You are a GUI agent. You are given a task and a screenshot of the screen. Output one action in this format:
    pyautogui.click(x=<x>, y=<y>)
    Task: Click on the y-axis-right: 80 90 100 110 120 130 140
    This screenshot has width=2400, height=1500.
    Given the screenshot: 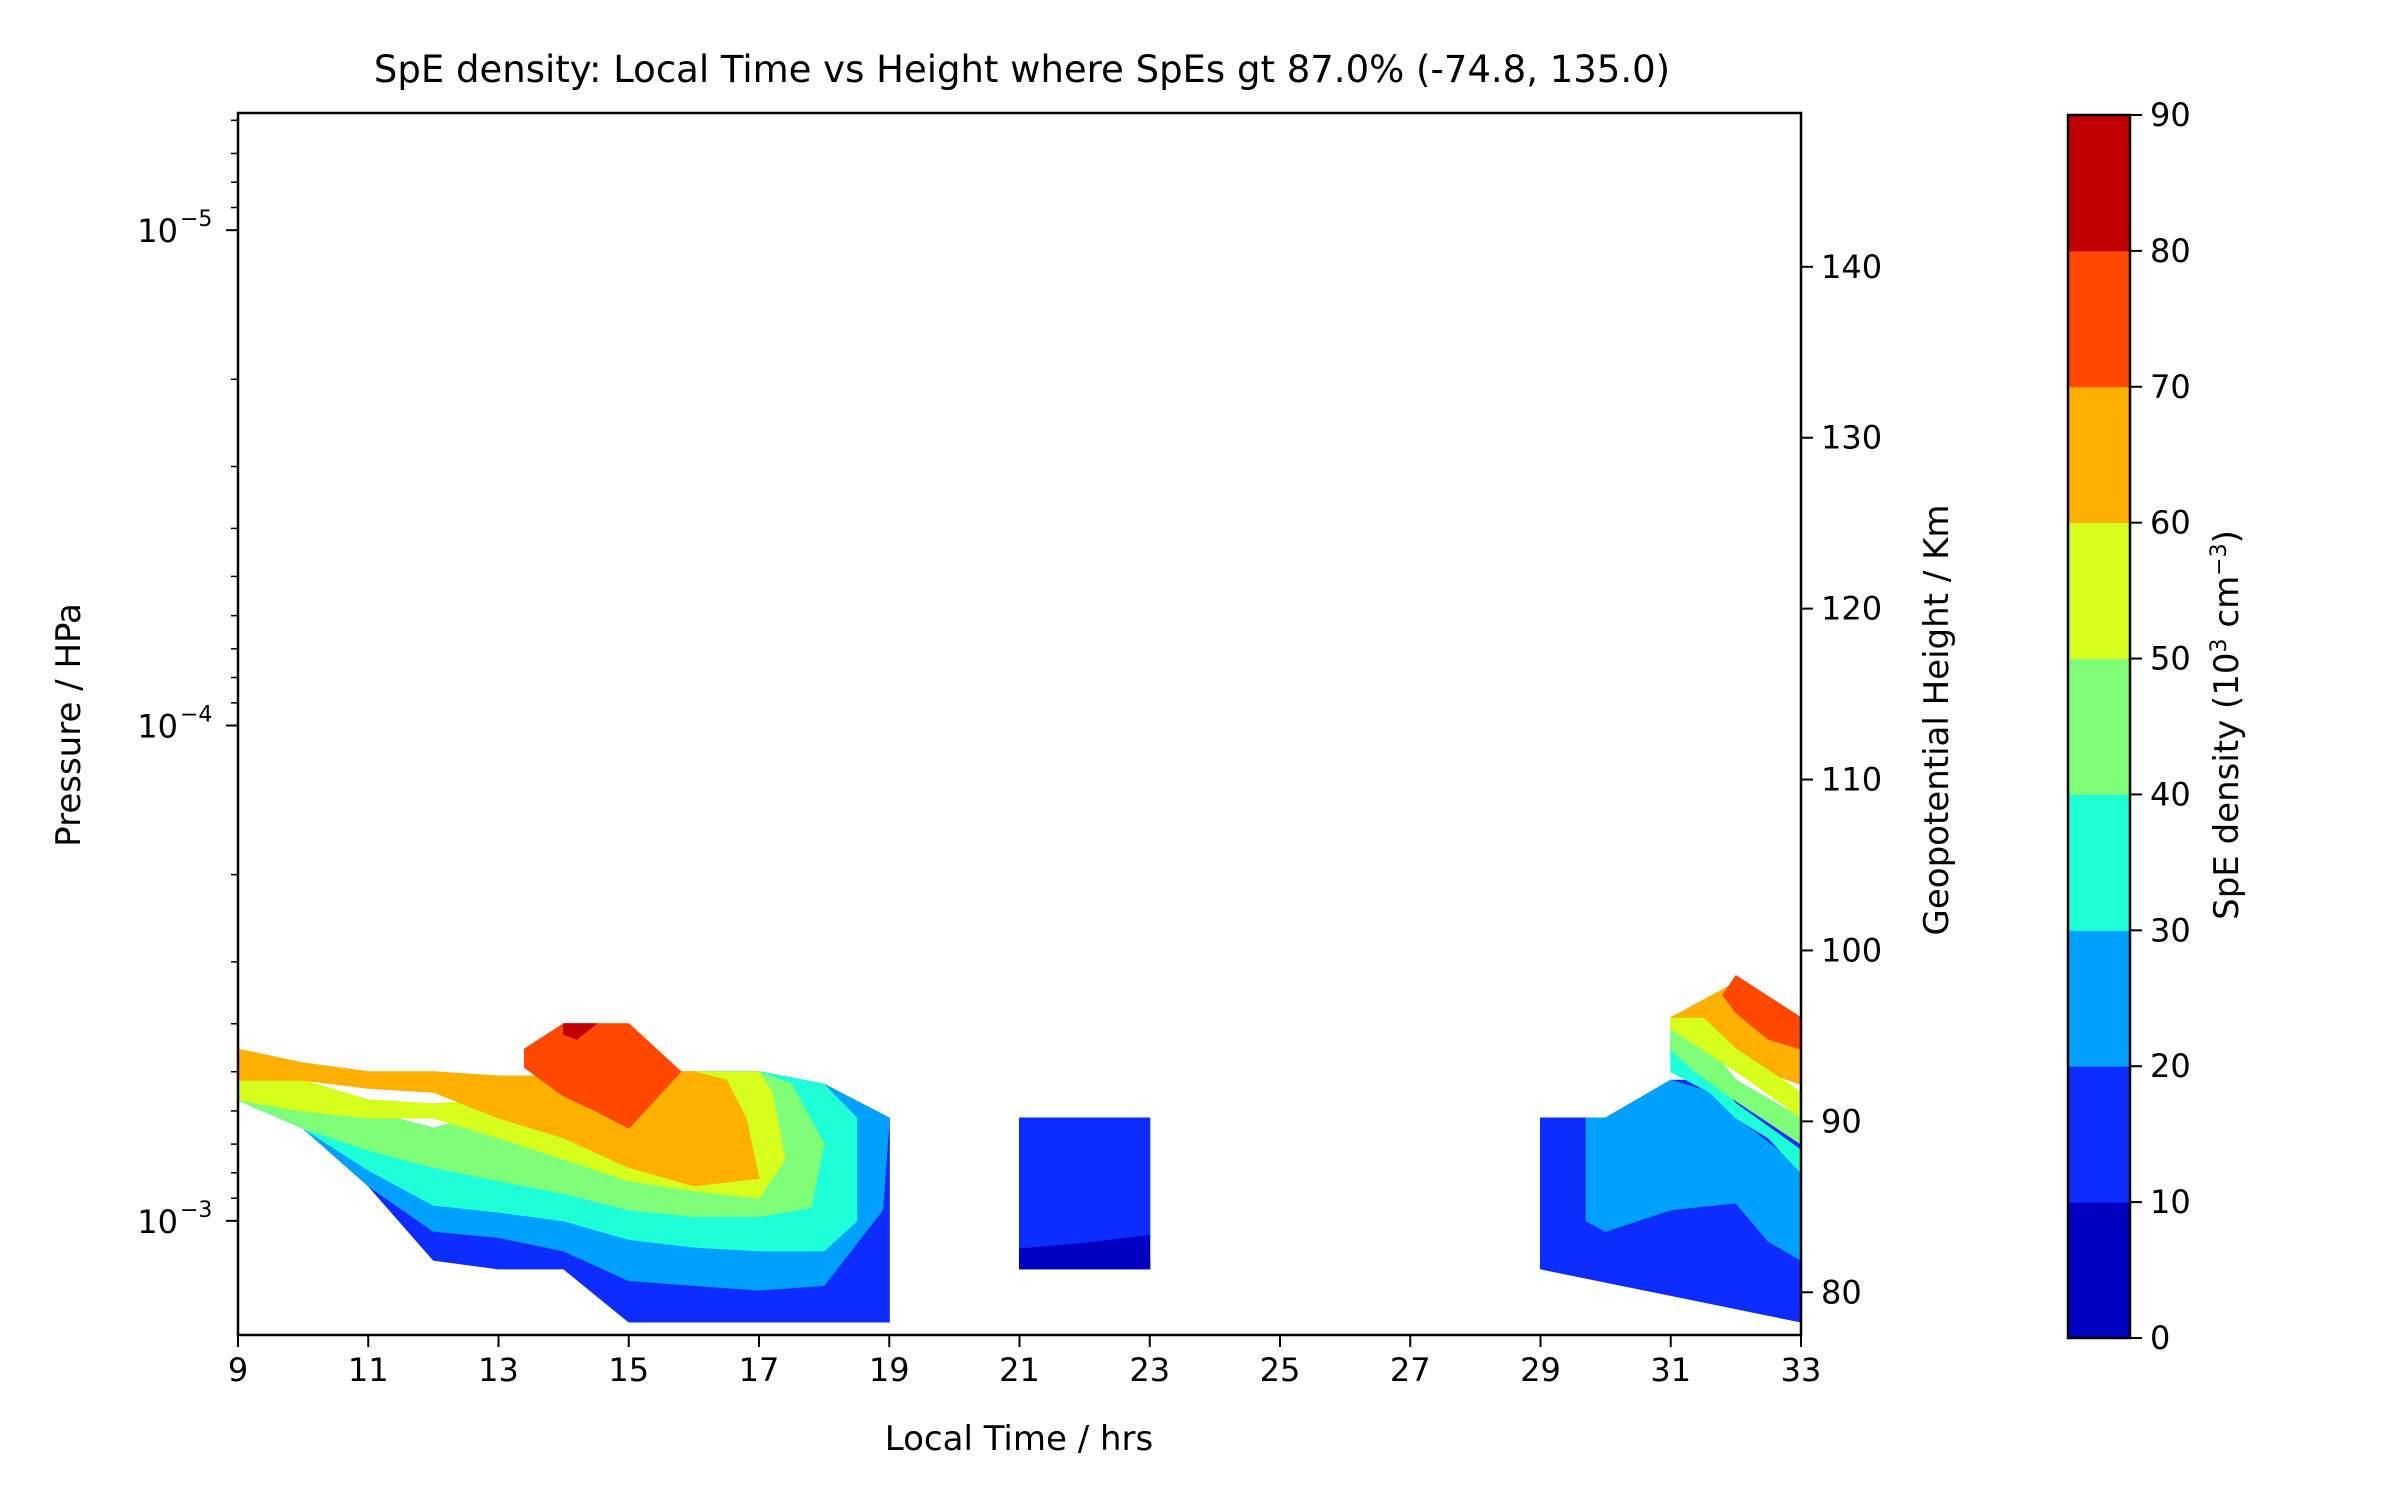 What is the action you would take?
    pyautogui.click(x=1841, y=779)
    